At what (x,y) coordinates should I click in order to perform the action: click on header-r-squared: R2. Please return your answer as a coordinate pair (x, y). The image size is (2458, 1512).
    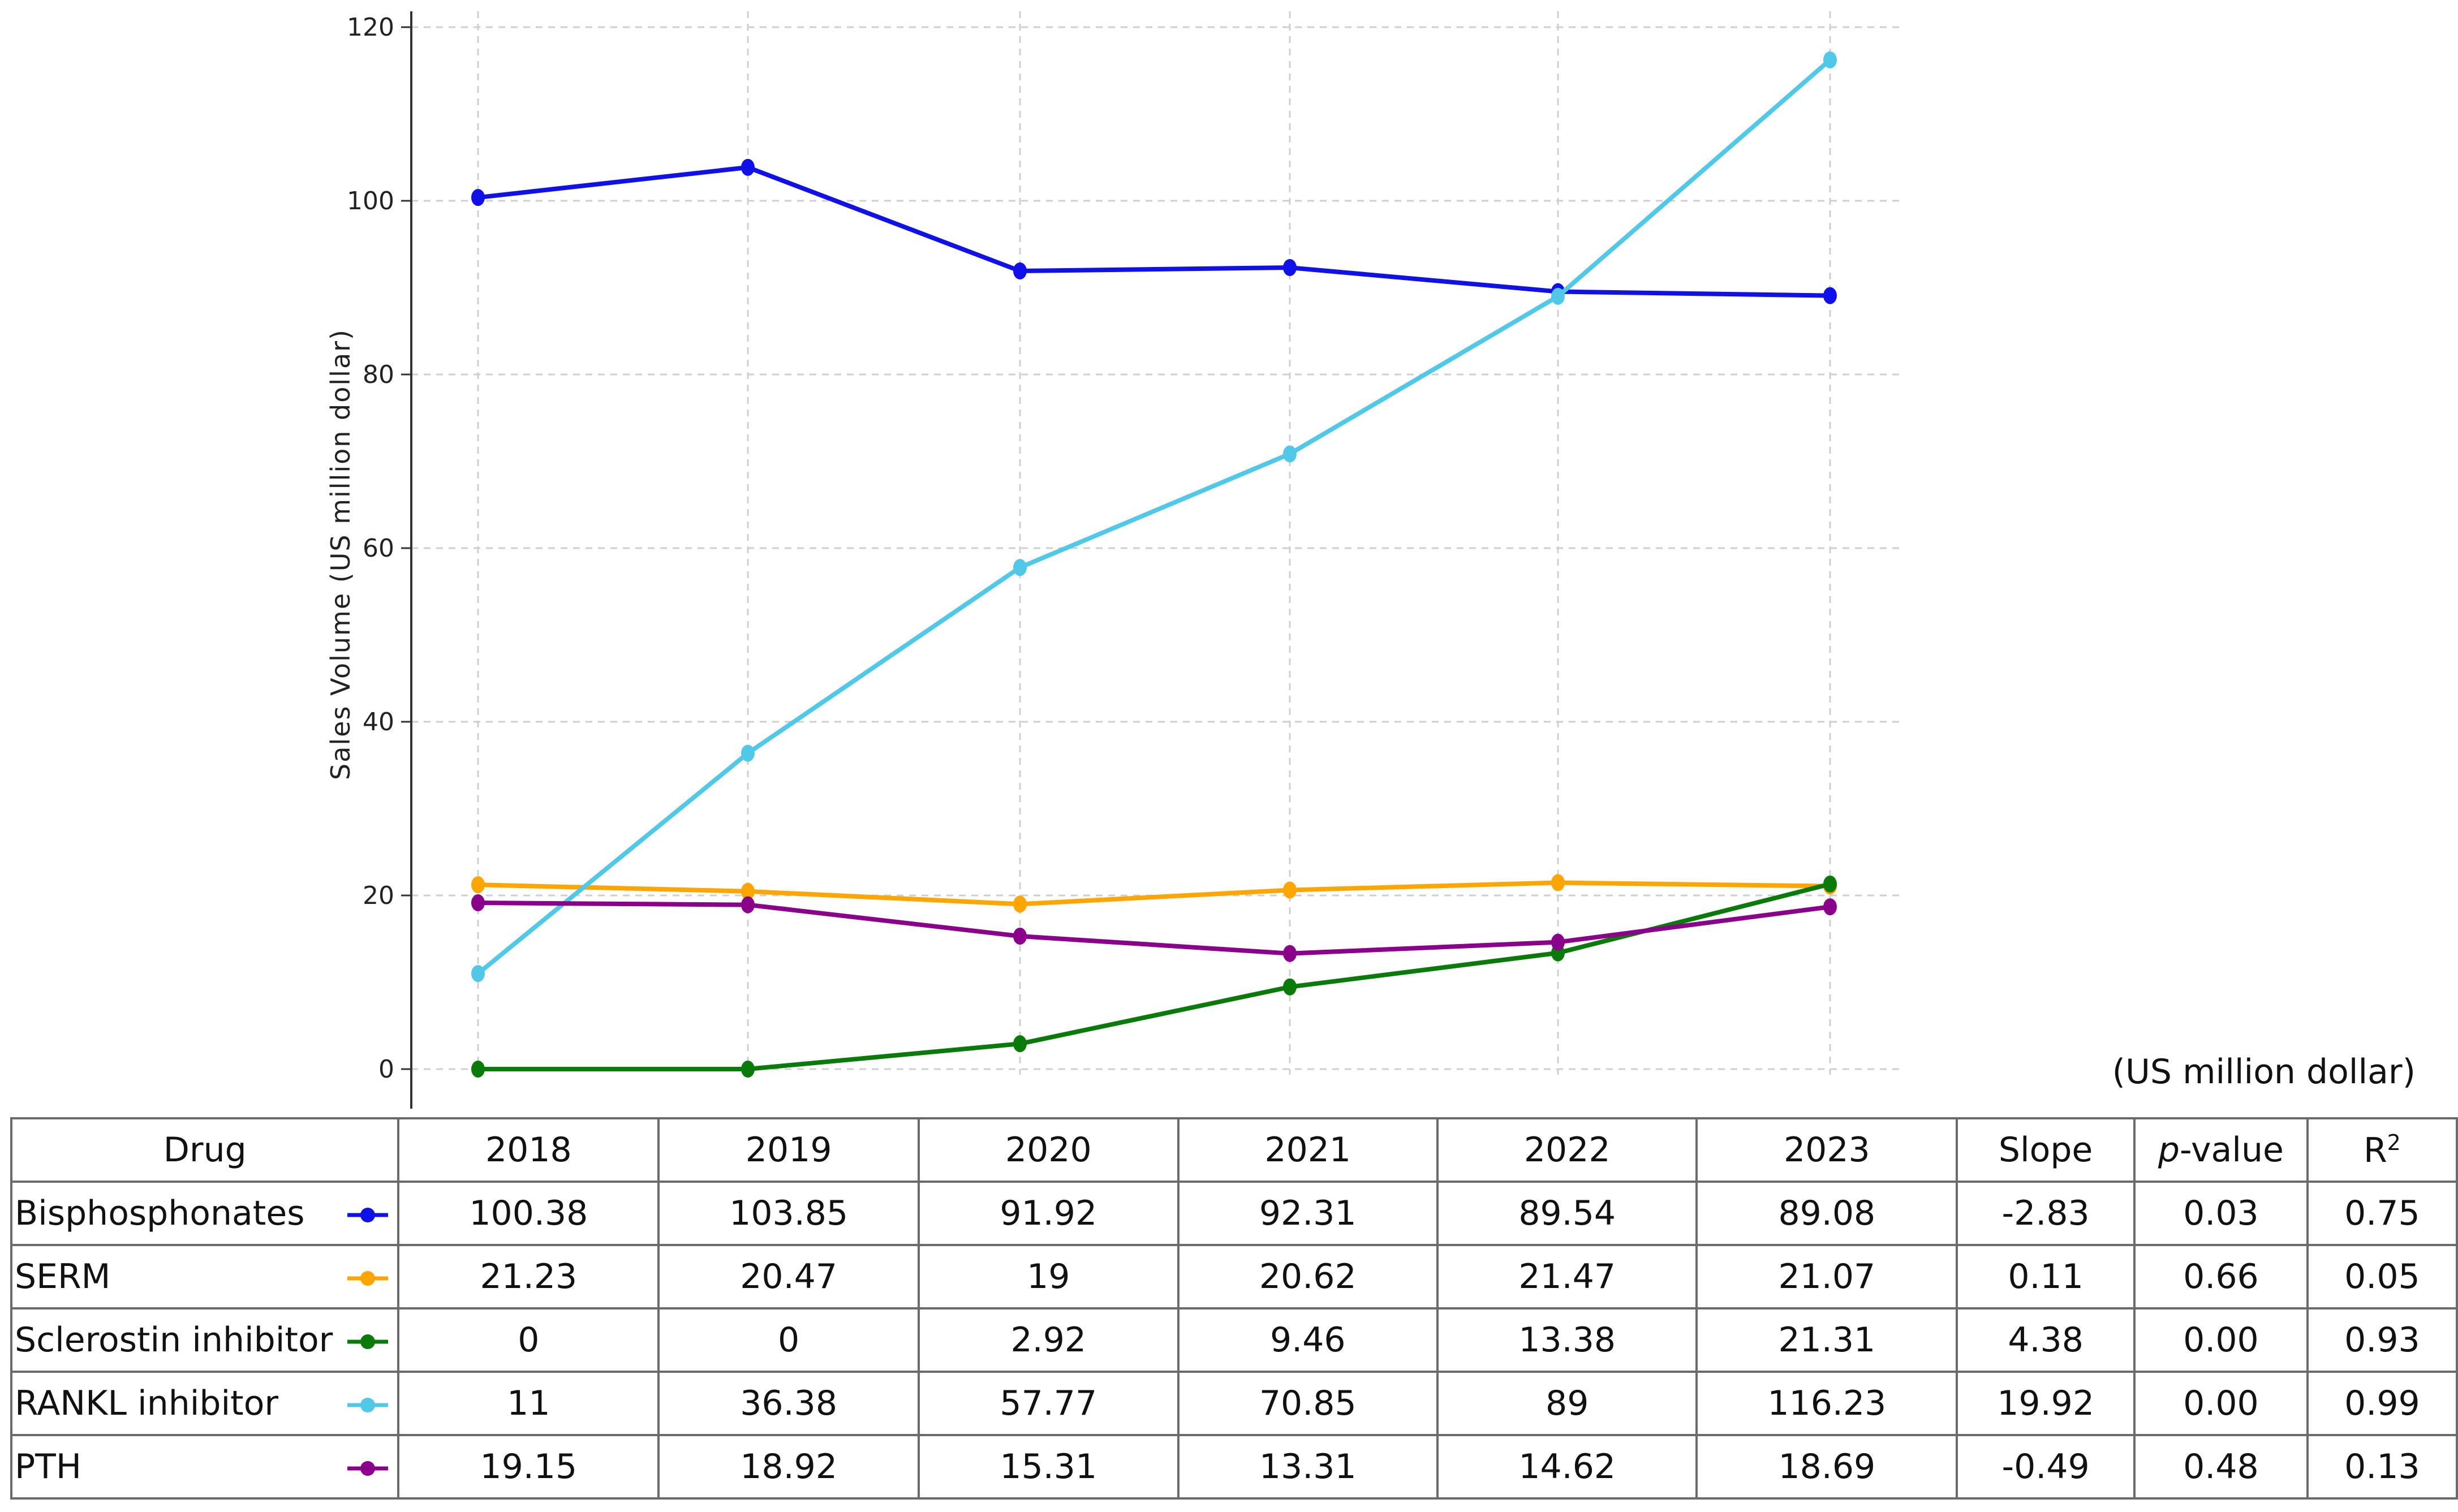
    Looking at the image, I should click on (2382, 1150).